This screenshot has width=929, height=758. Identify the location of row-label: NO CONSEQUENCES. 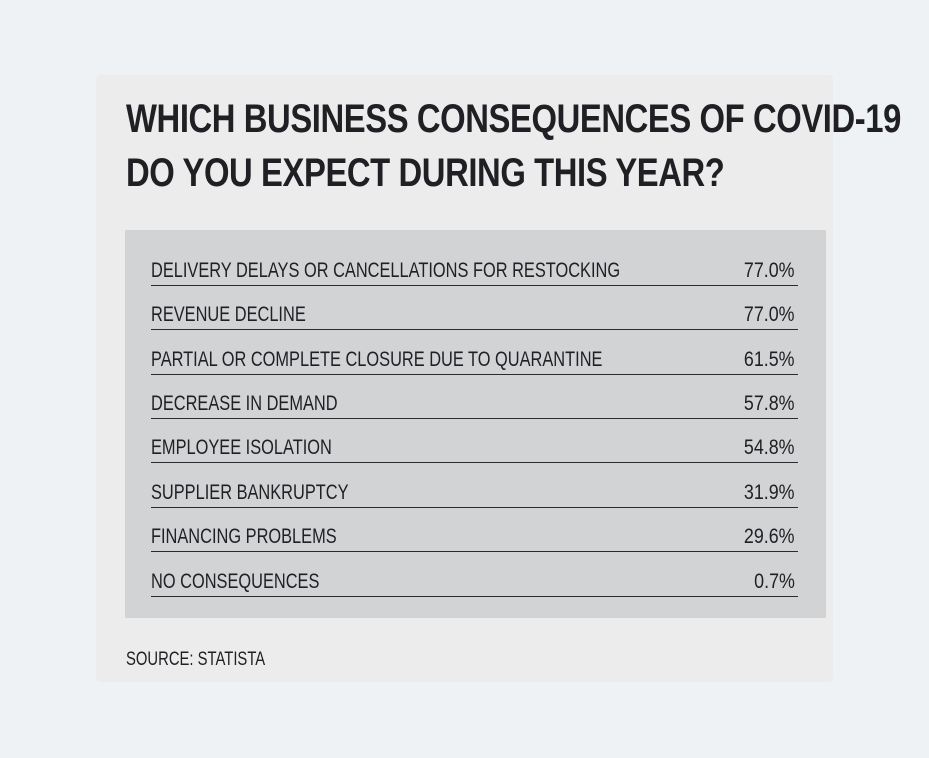
(235, 581).